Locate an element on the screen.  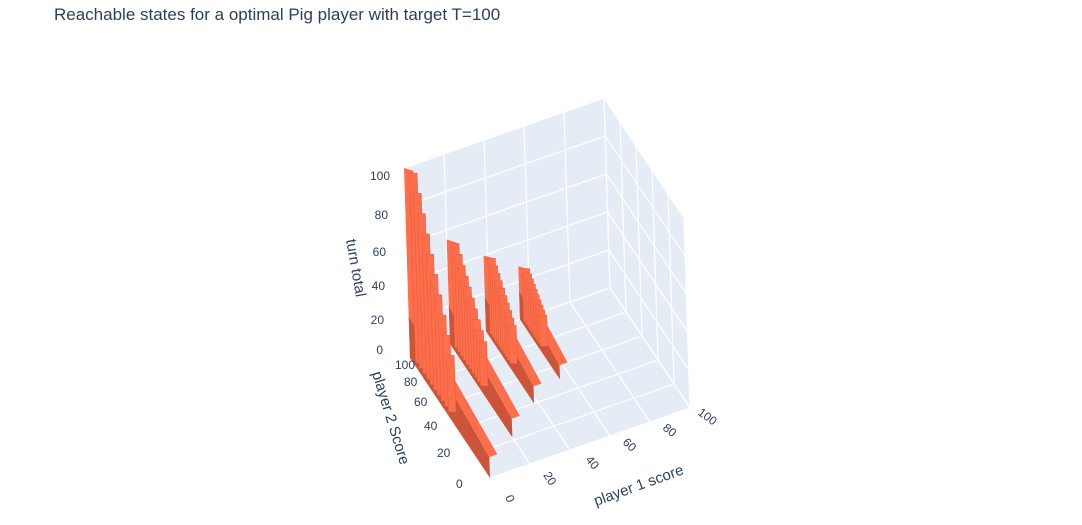
surface-walls is located at coordinates (486, 323).